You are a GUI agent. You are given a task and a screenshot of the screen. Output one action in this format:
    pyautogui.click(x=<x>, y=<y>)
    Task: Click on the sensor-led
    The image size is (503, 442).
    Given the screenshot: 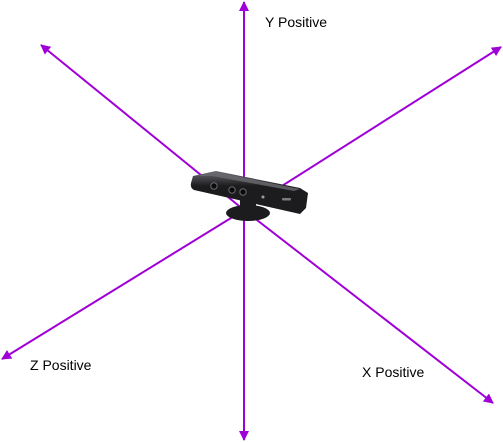 What is the action you would take?
    pyautogui.click(x=263, y=197)
    